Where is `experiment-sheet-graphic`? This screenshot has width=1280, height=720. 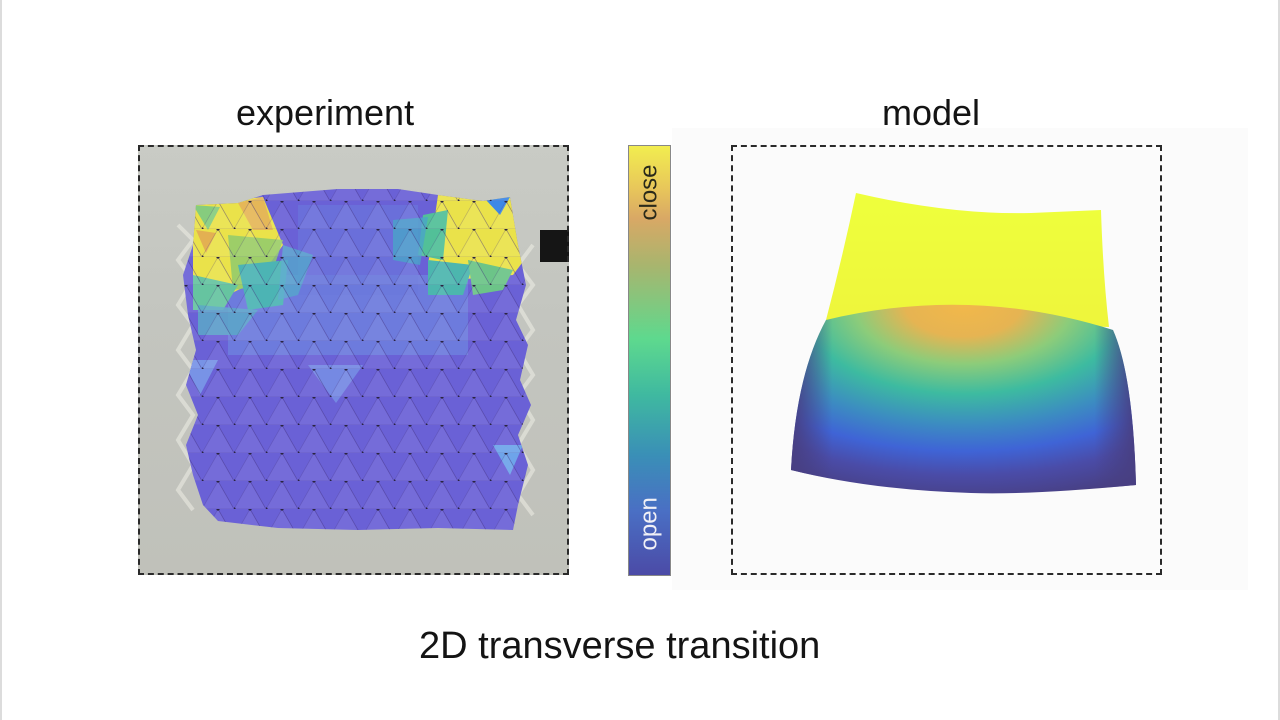 experiment-sheet-graphic is located at coordinates (372, 359).